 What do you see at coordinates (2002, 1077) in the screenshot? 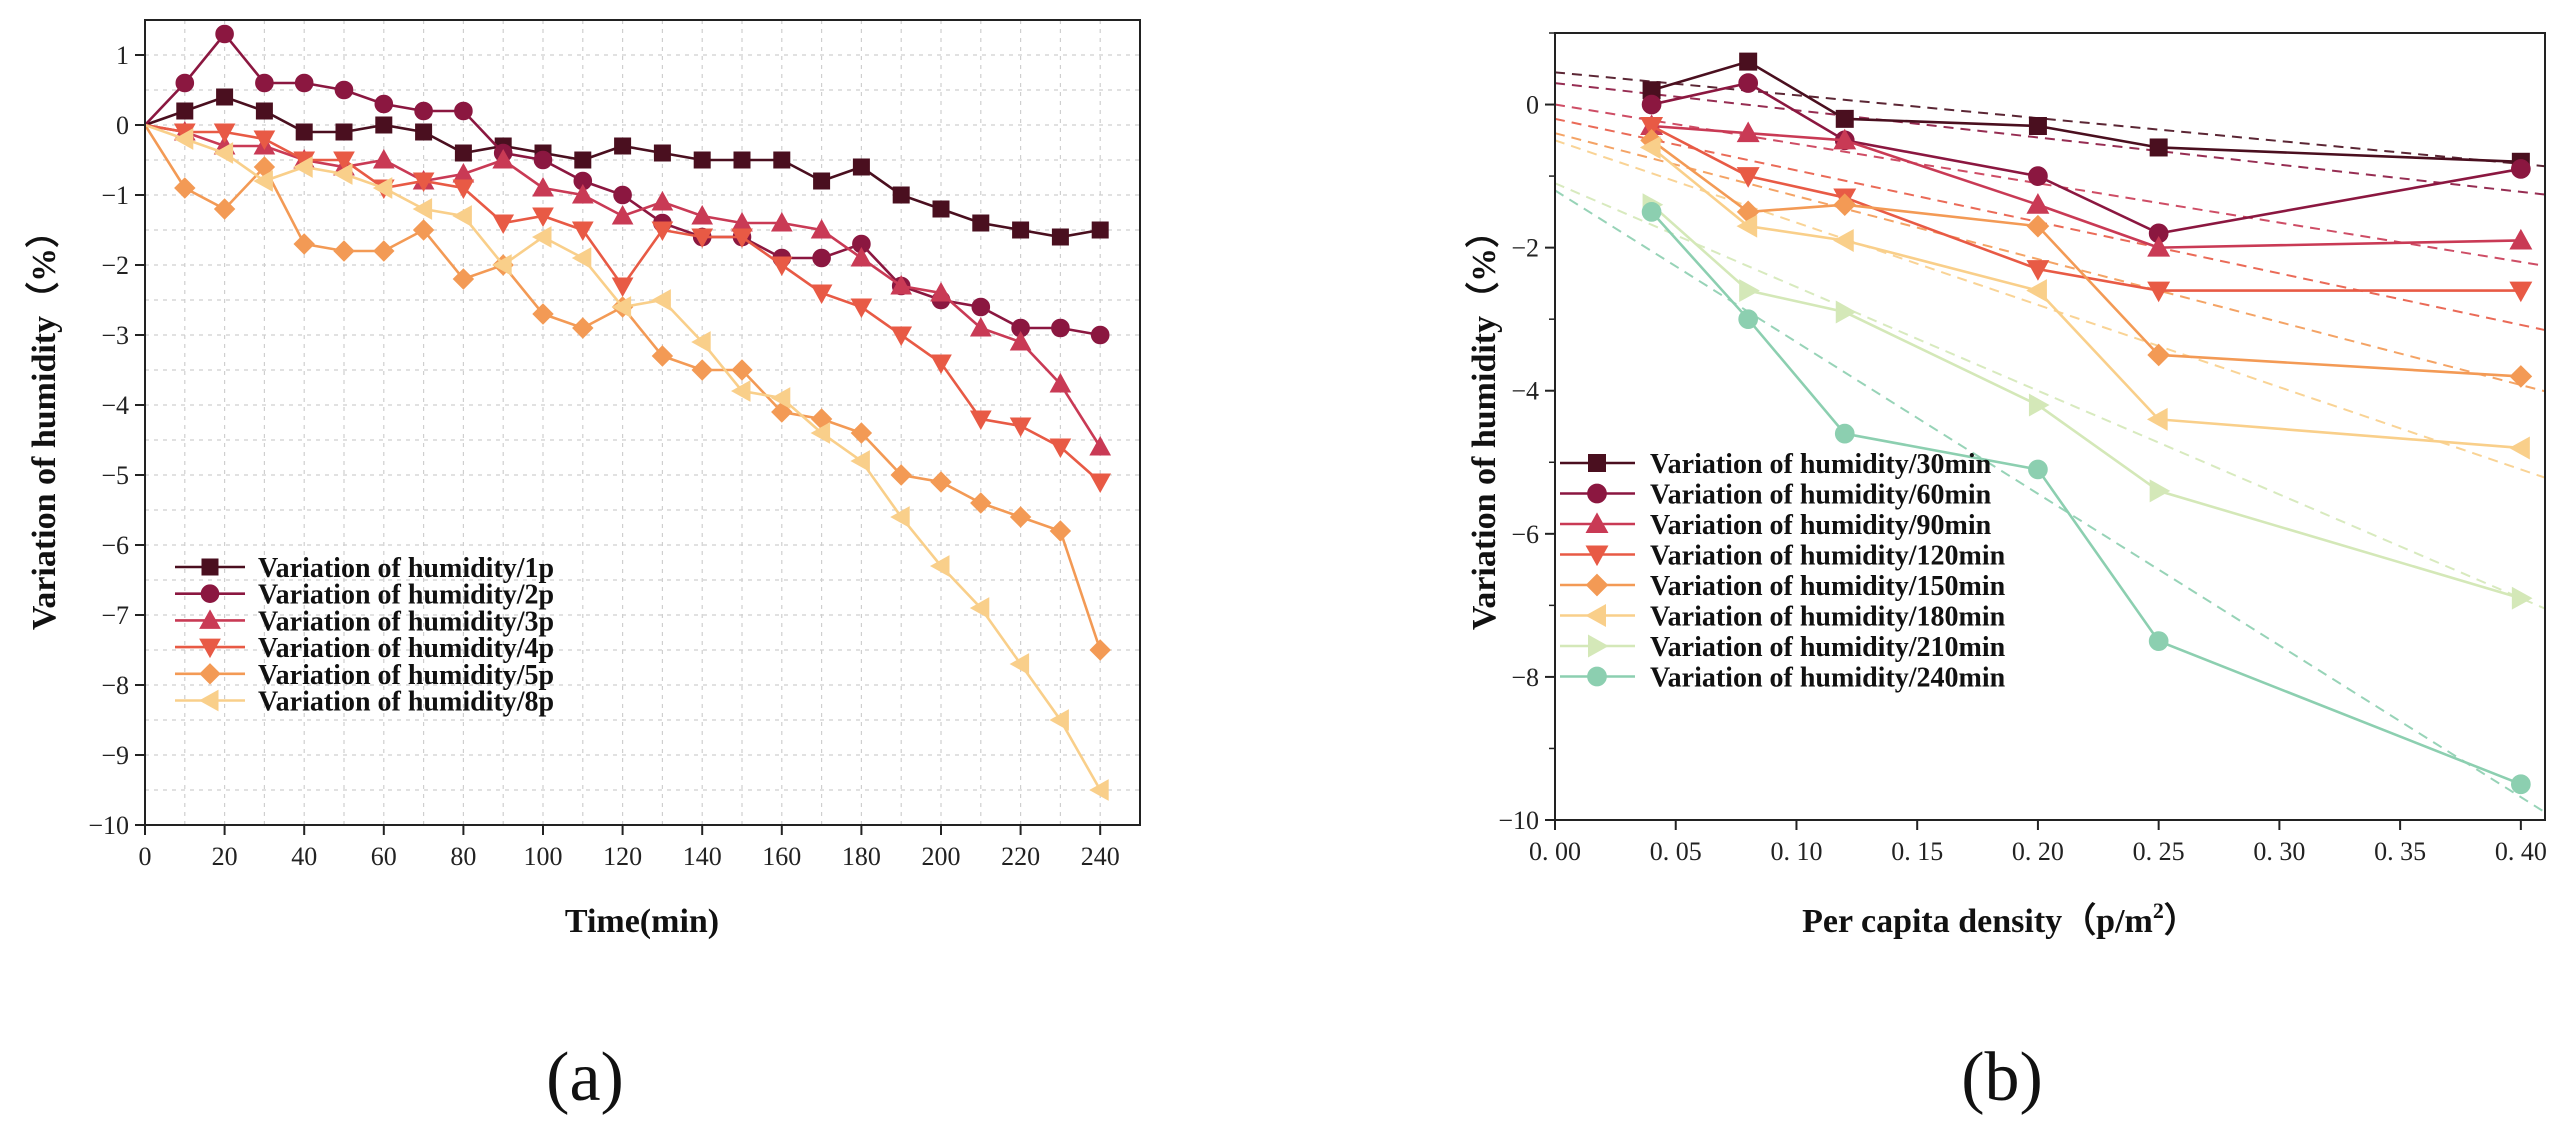
I see `chart-b-panel-label: (b)` at bounding box center [2002, 1077].